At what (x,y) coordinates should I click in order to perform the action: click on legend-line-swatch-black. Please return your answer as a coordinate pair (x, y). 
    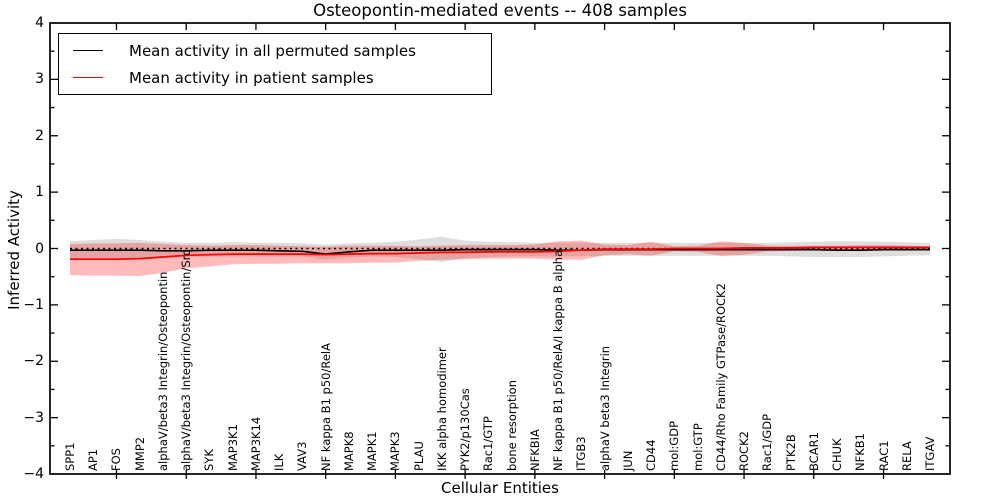
    Looking at the image, I should click on (88, 50).